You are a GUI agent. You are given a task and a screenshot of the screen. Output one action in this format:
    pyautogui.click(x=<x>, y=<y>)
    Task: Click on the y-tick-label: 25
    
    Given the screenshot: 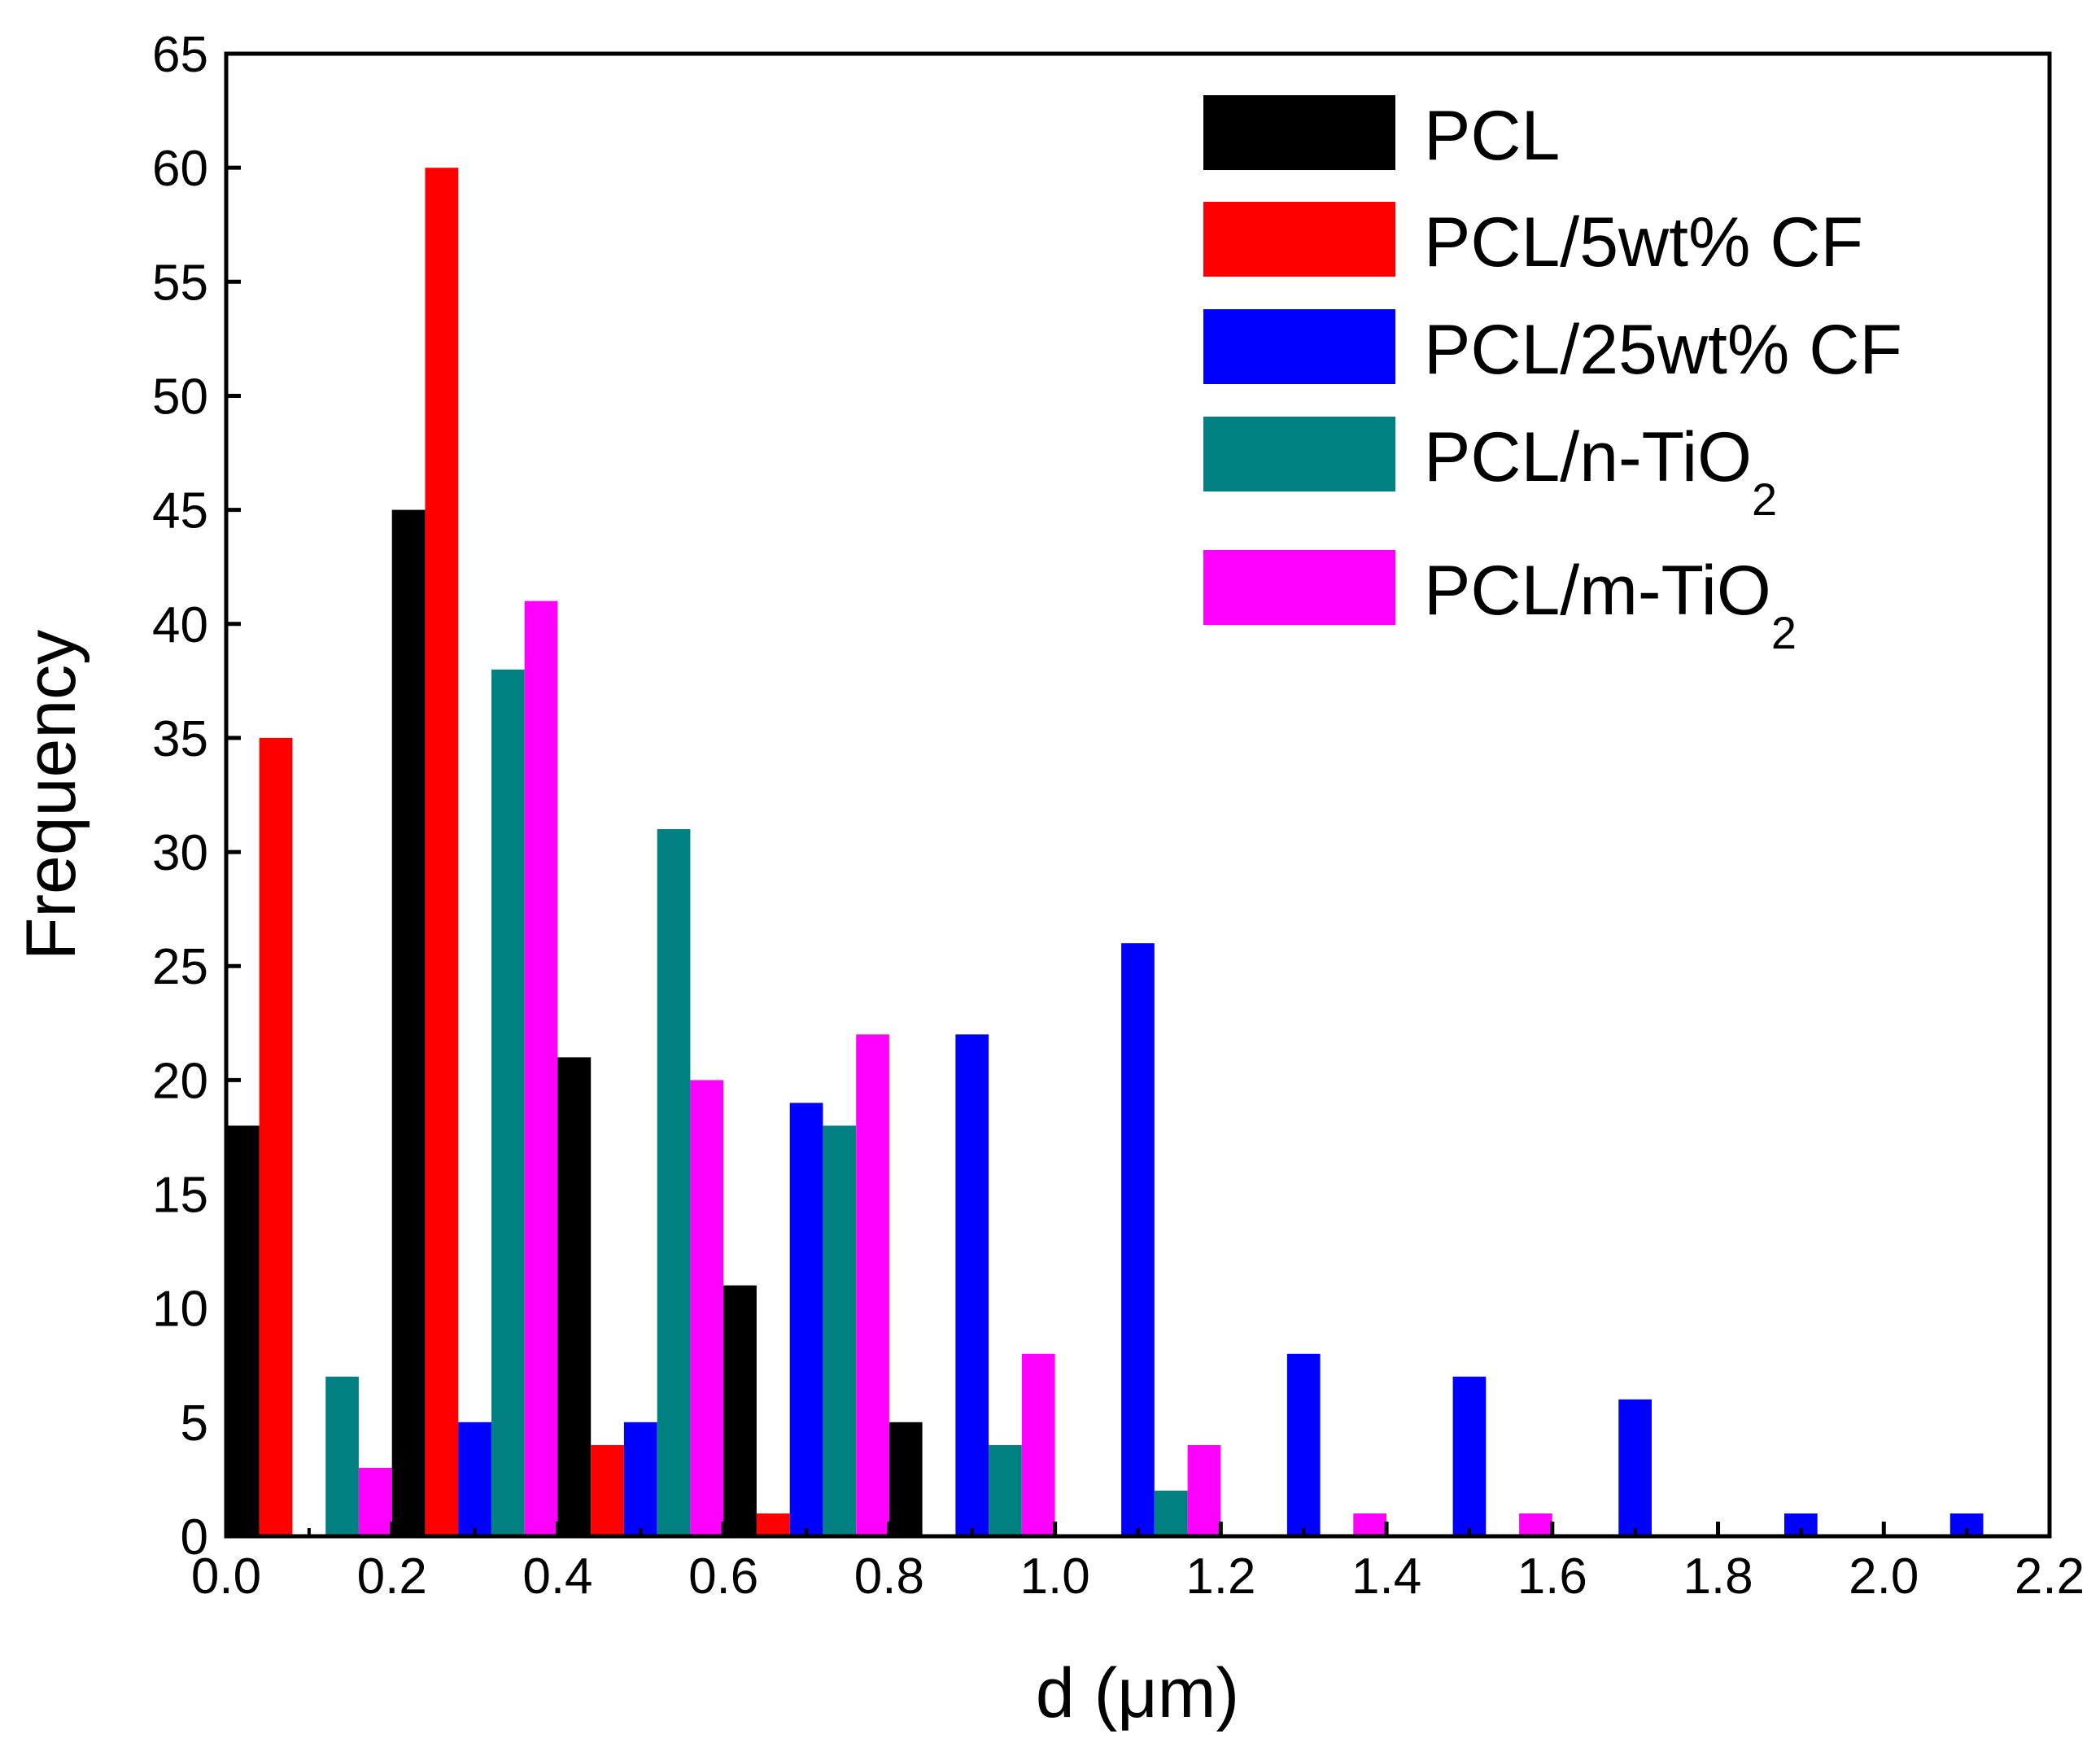 What is the action you would take?
    pyautogui.click(x=180, y=967)
    